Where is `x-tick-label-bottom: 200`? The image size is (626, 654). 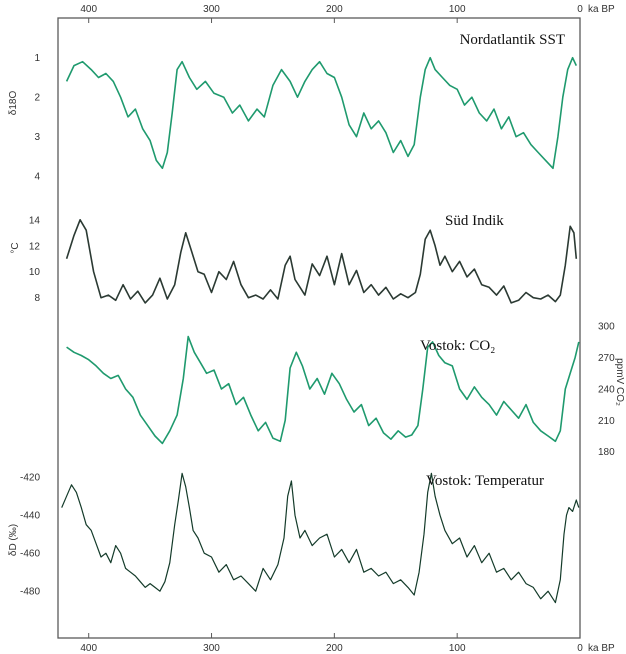
x-tick-label-bottom: 200 is located at coordinates (334, 648).